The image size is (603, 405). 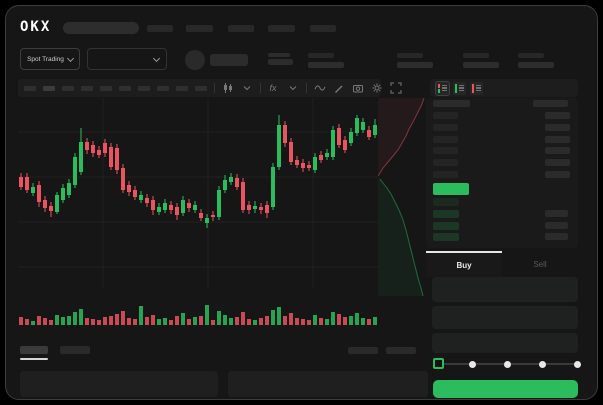 What do you see at coordinates (229, 60) in the screenshot?
I see `pair-name-placeholder` at bounding box center [229, 60].